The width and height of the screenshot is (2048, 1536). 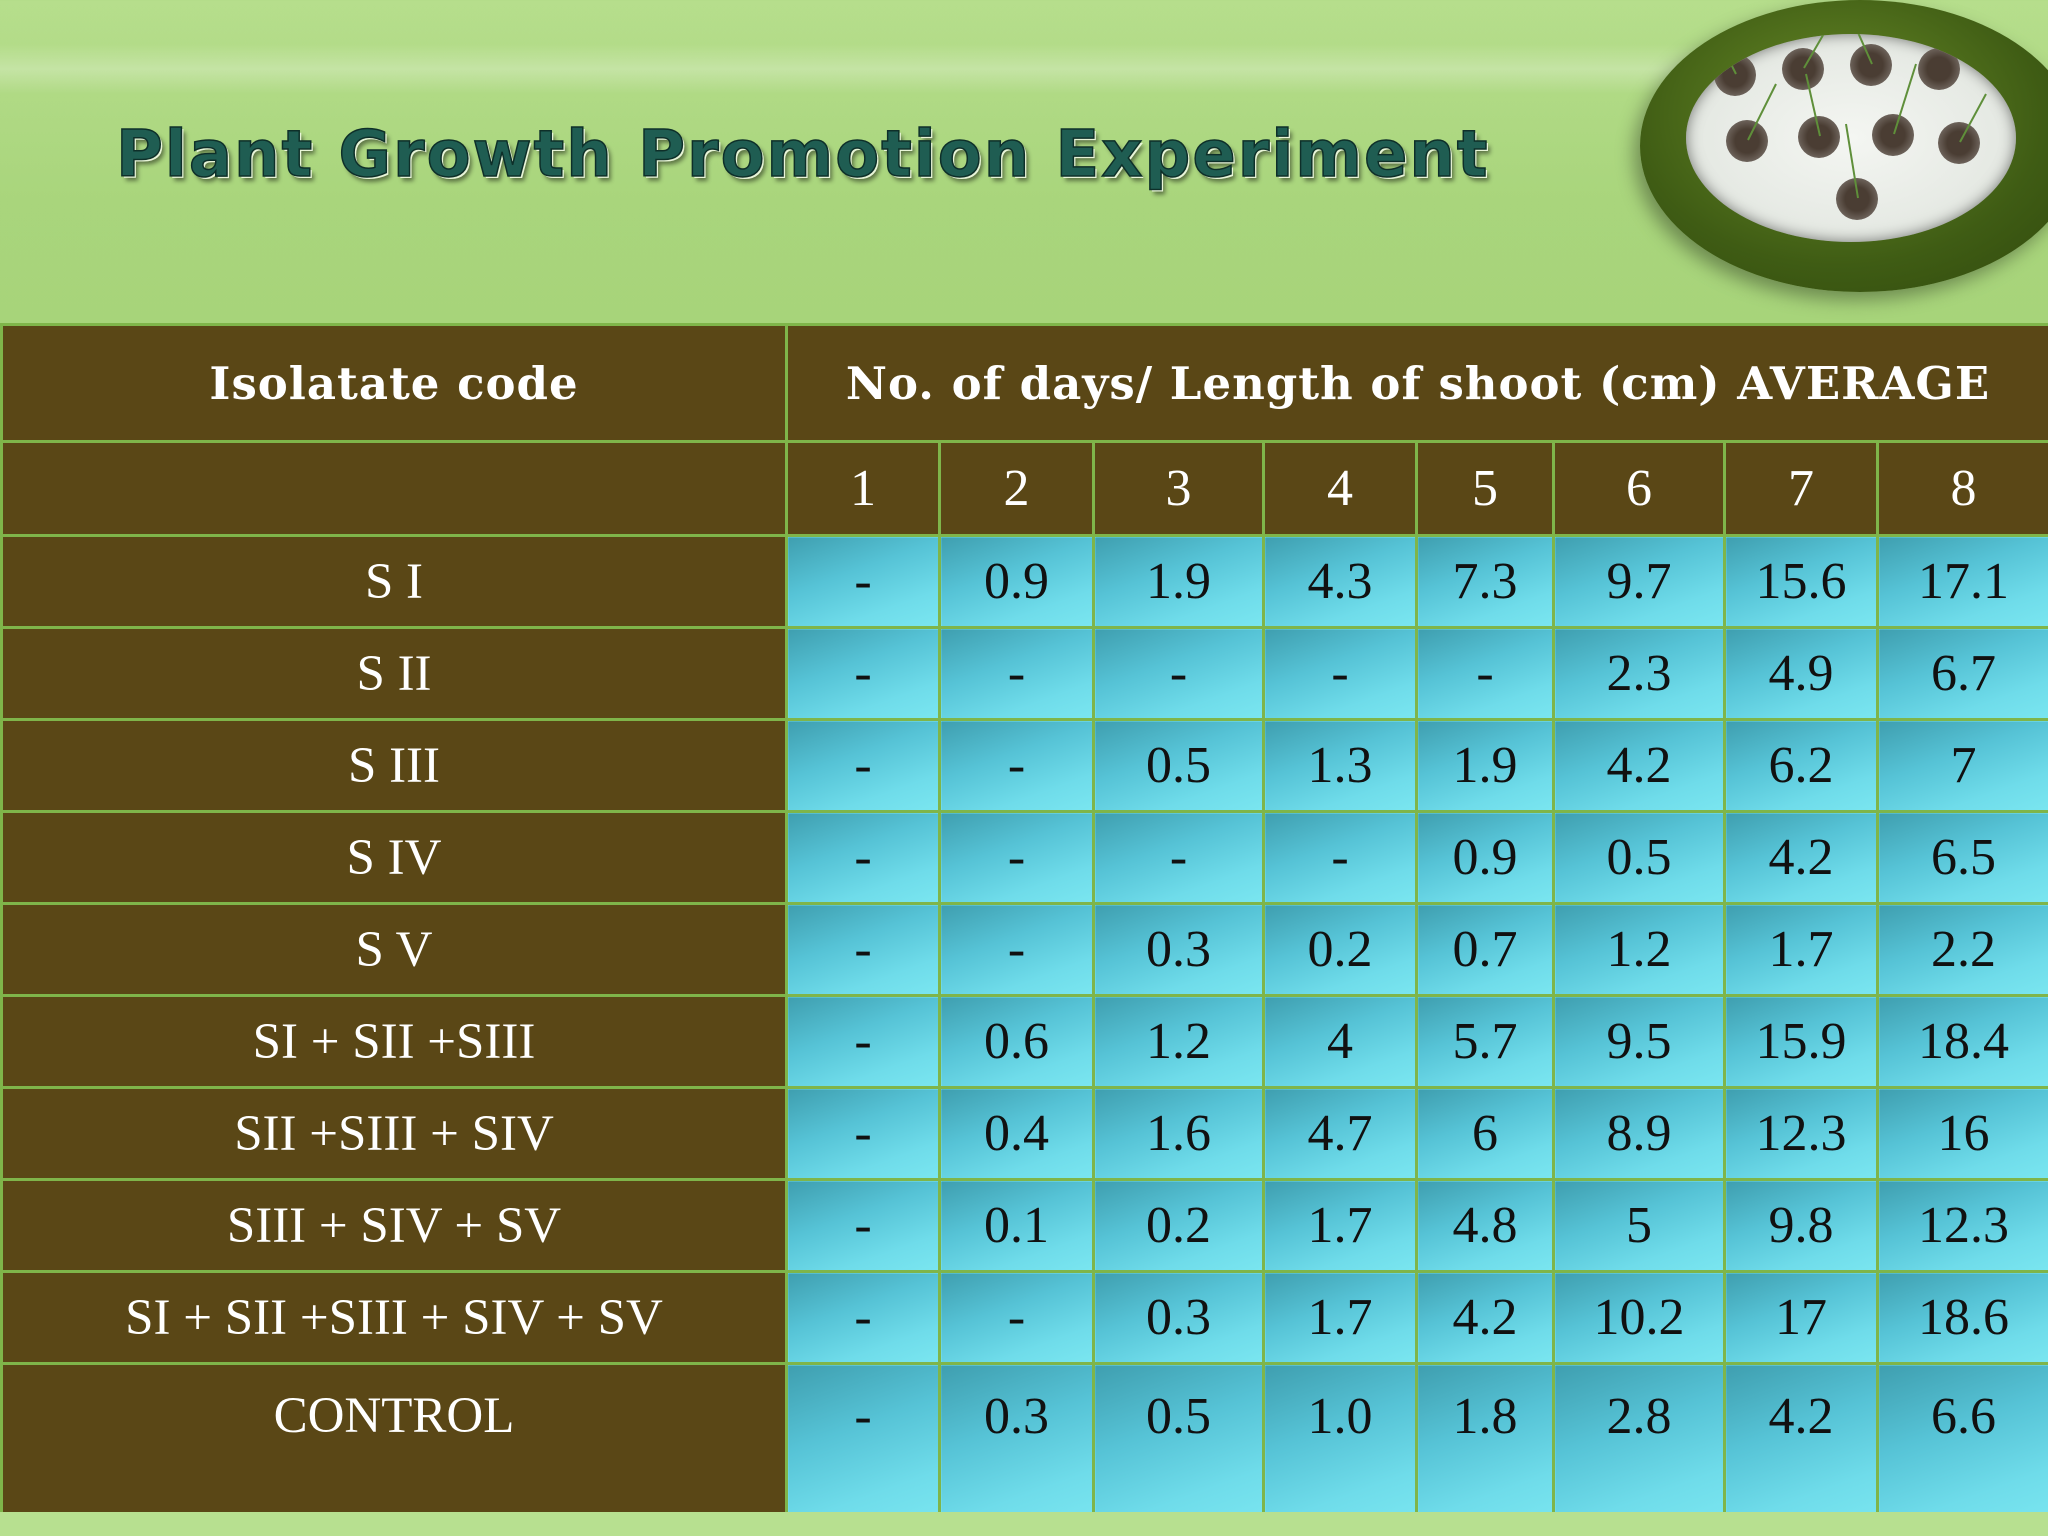 I want to click on day-header: 1, so click(x=863, y=488).